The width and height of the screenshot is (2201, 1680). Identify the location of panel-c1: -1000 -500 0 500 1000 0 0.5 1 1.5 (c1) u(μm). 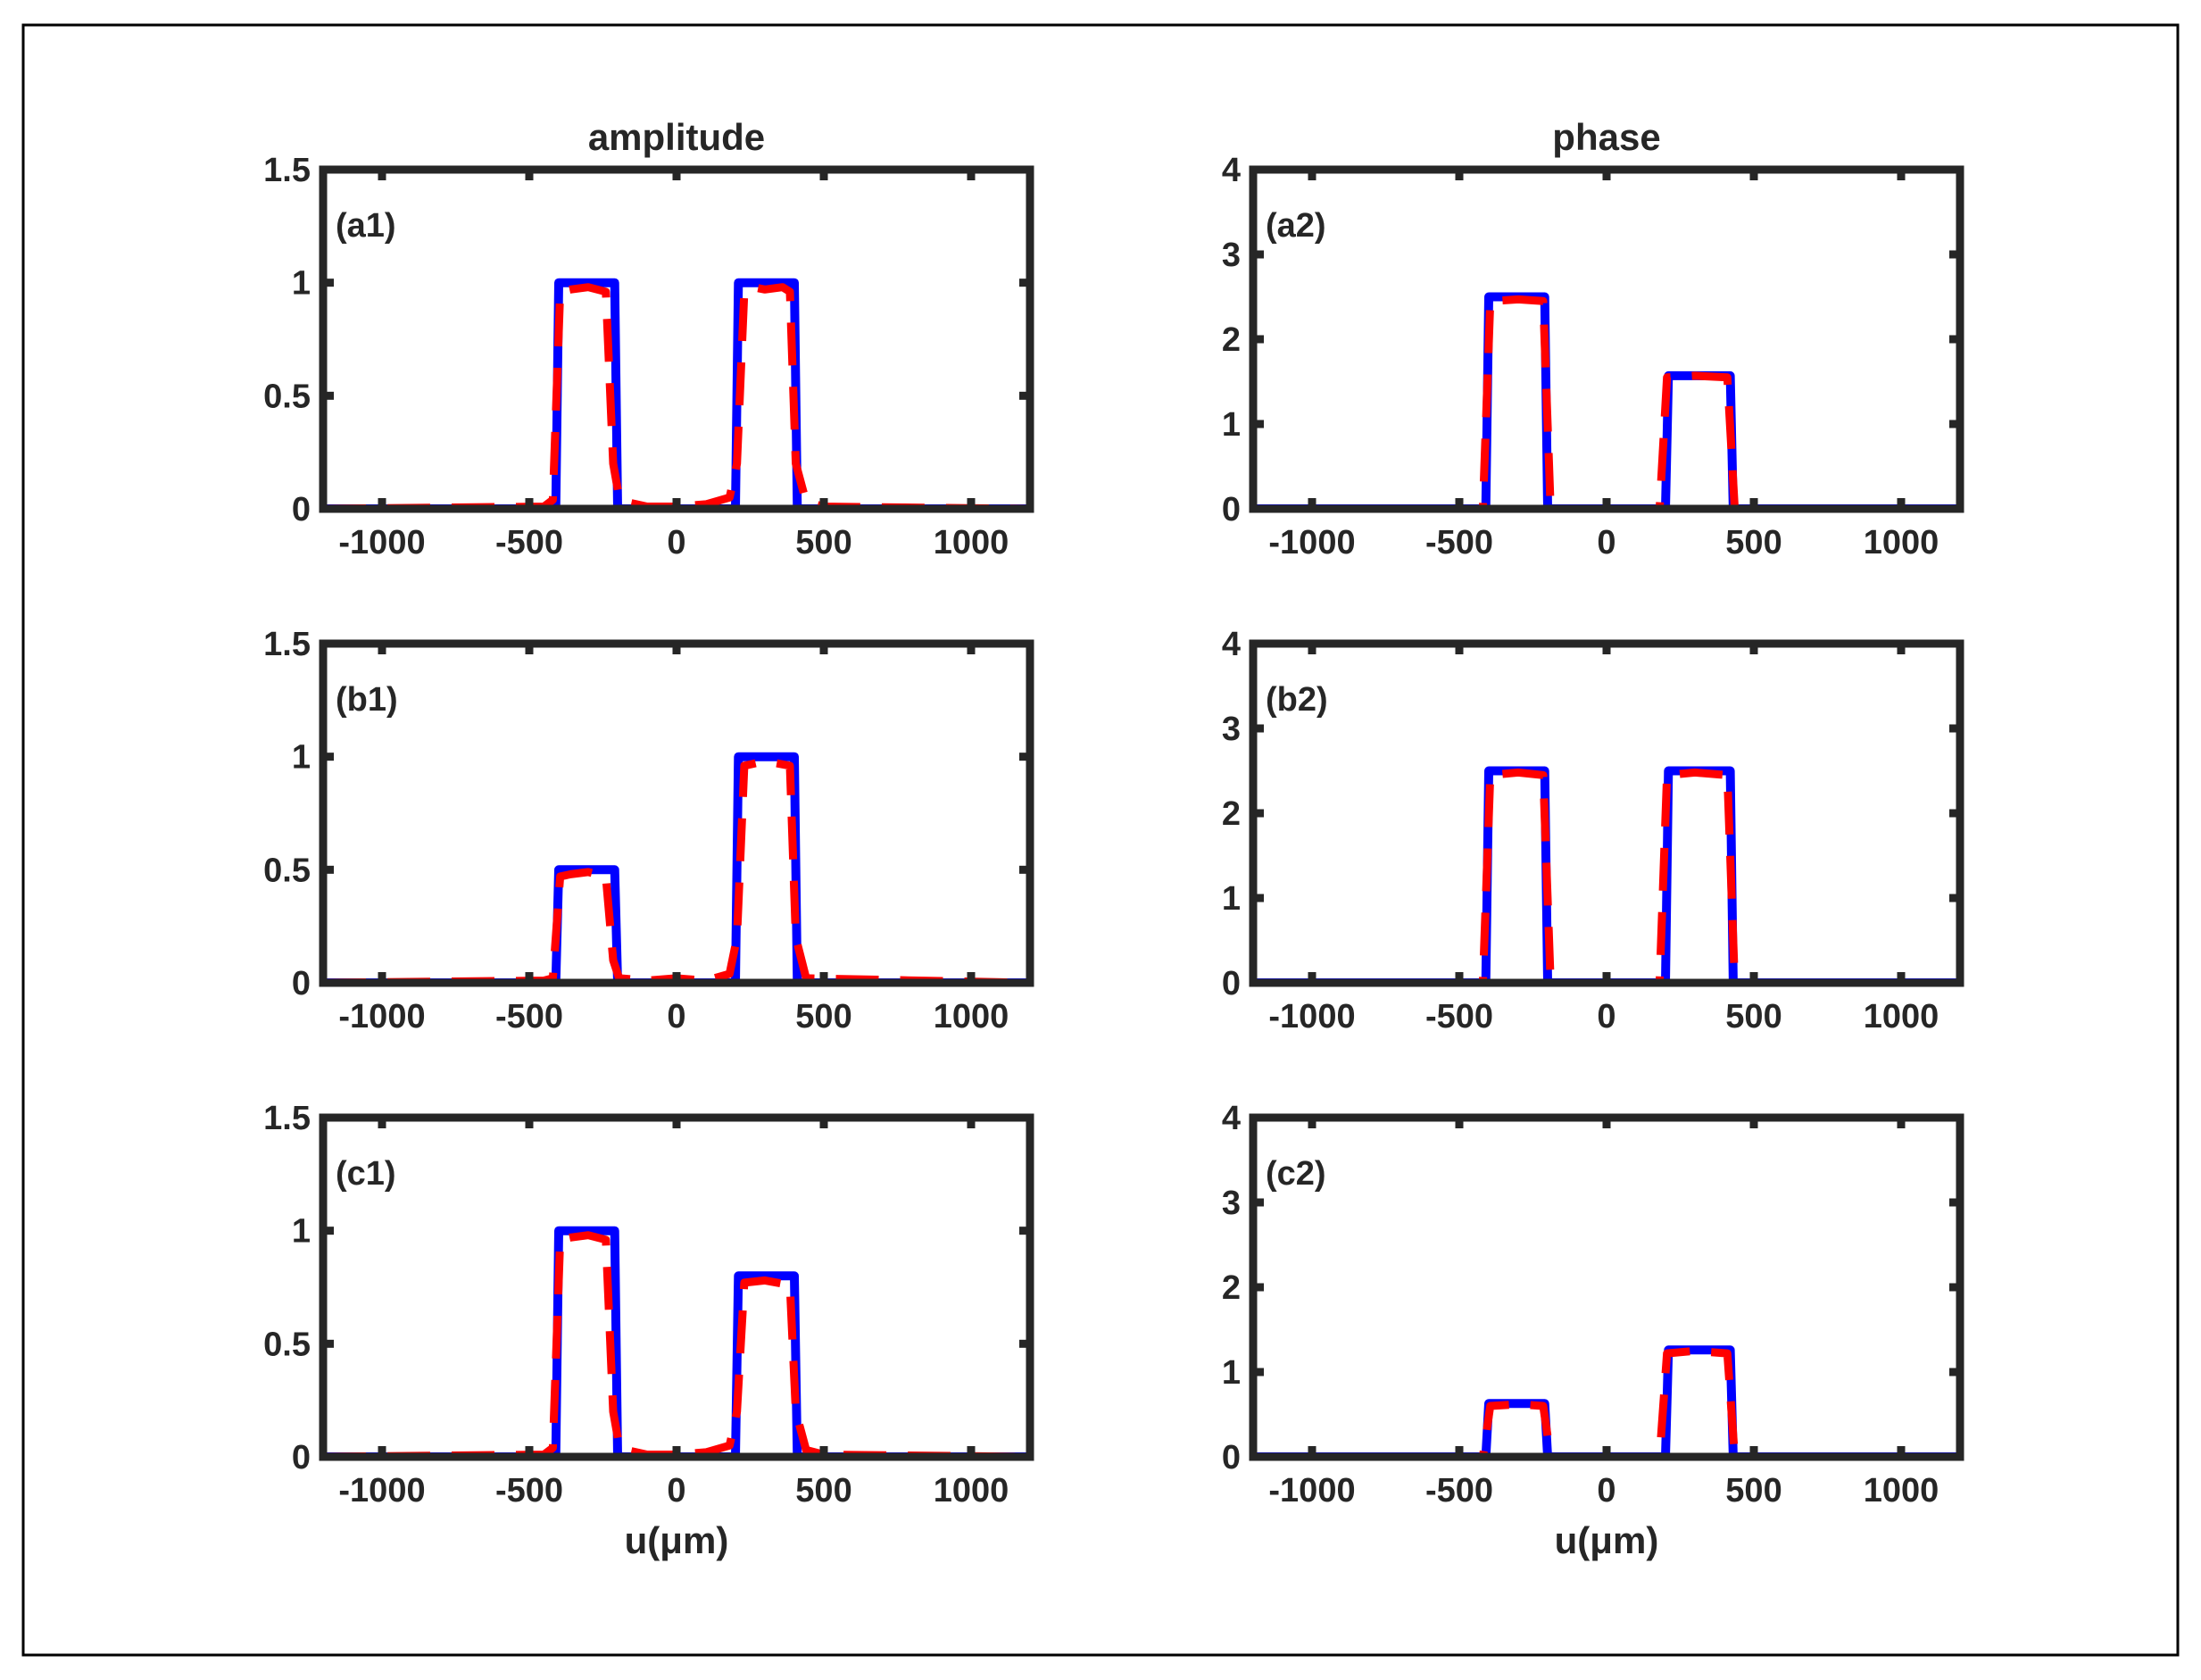
(648, 1331).